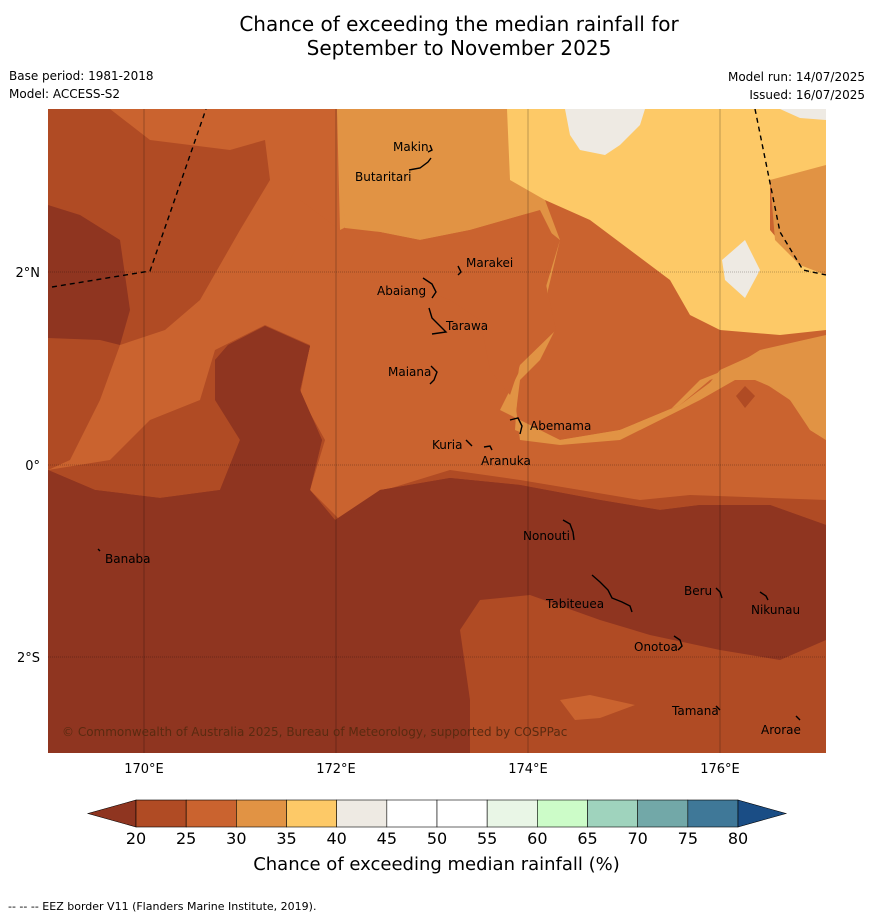 This screenshot has width=873, height=919. I want to click on base-period: Base period: 1981-2018, so click(81, 76).